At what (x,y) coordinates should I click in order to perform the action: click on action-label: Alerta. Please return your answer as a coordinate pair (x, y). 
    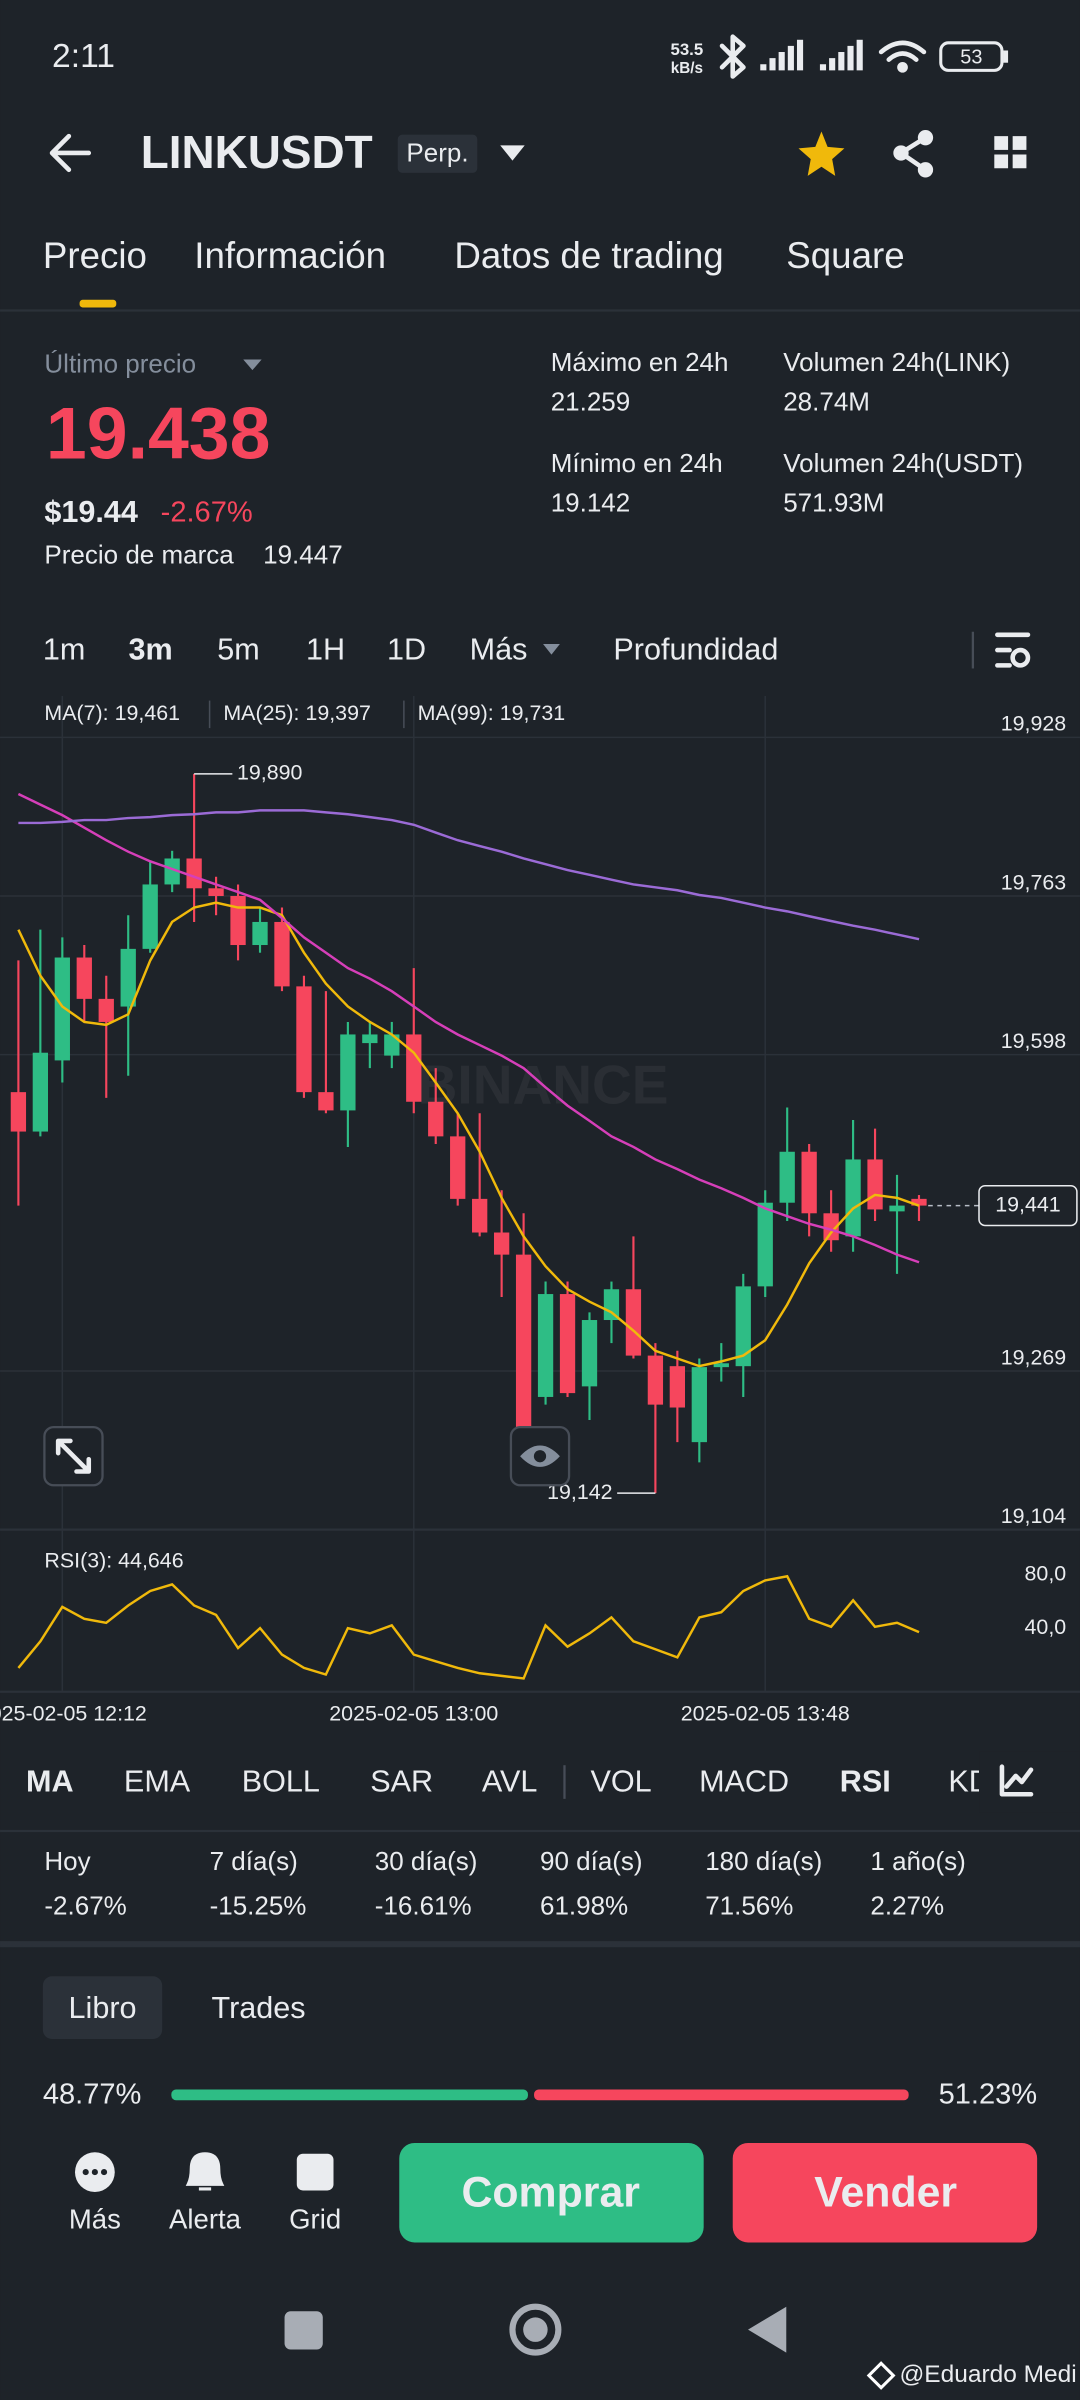
    Looking at the image, I should click on (205, 2218).